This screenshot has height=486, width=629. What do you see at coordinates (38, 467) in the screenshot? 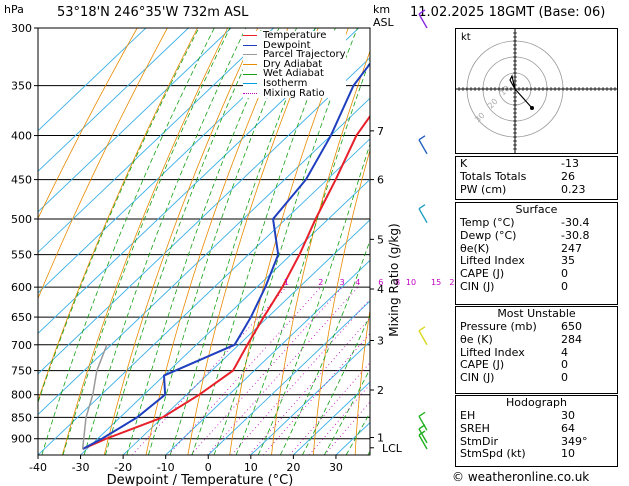
I see `temperature-tick-label: -40` at bounding box center [38, 467].